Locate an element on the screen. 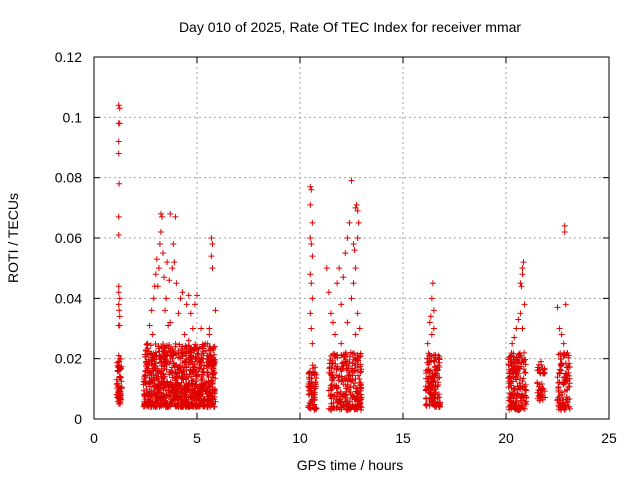  y-tick-label: 0.08 is located at coordinates (68, 178).